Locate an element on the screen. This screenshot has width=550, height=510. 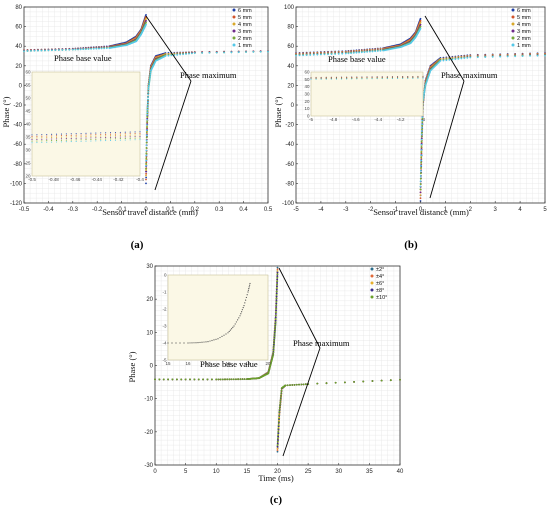
panel-c-inset-x-tick-label: 19 is located at coordinates (248, 363).